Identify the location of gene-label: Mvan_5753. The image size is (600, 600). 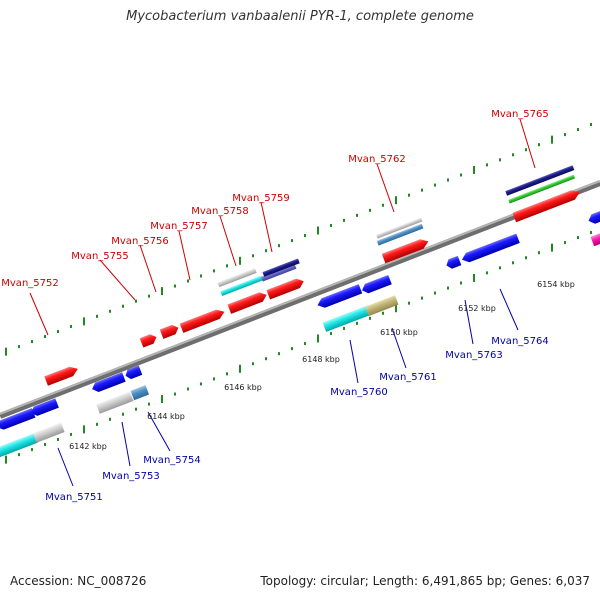
(130, 476).